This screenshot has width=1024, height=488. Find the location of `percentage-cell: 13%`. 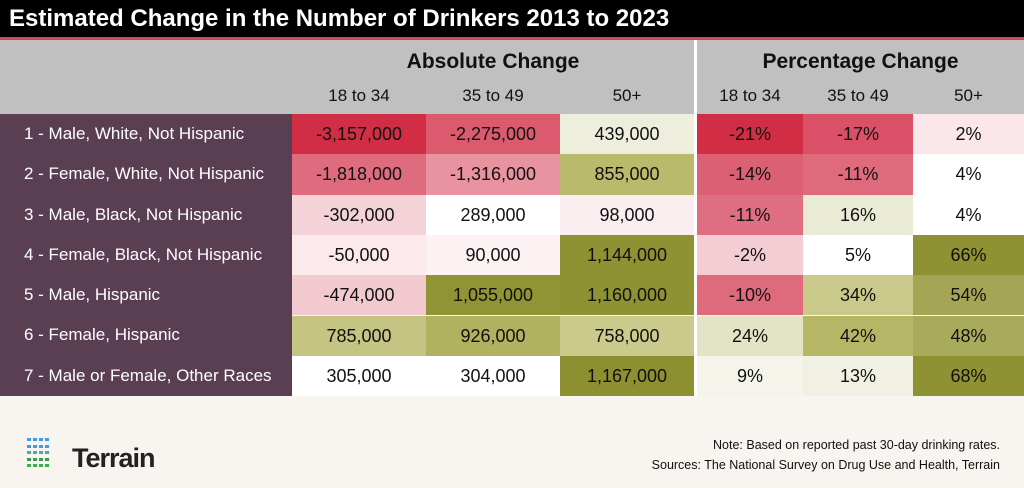

percentage-cell: 13% is located at coordinates (858, 376).